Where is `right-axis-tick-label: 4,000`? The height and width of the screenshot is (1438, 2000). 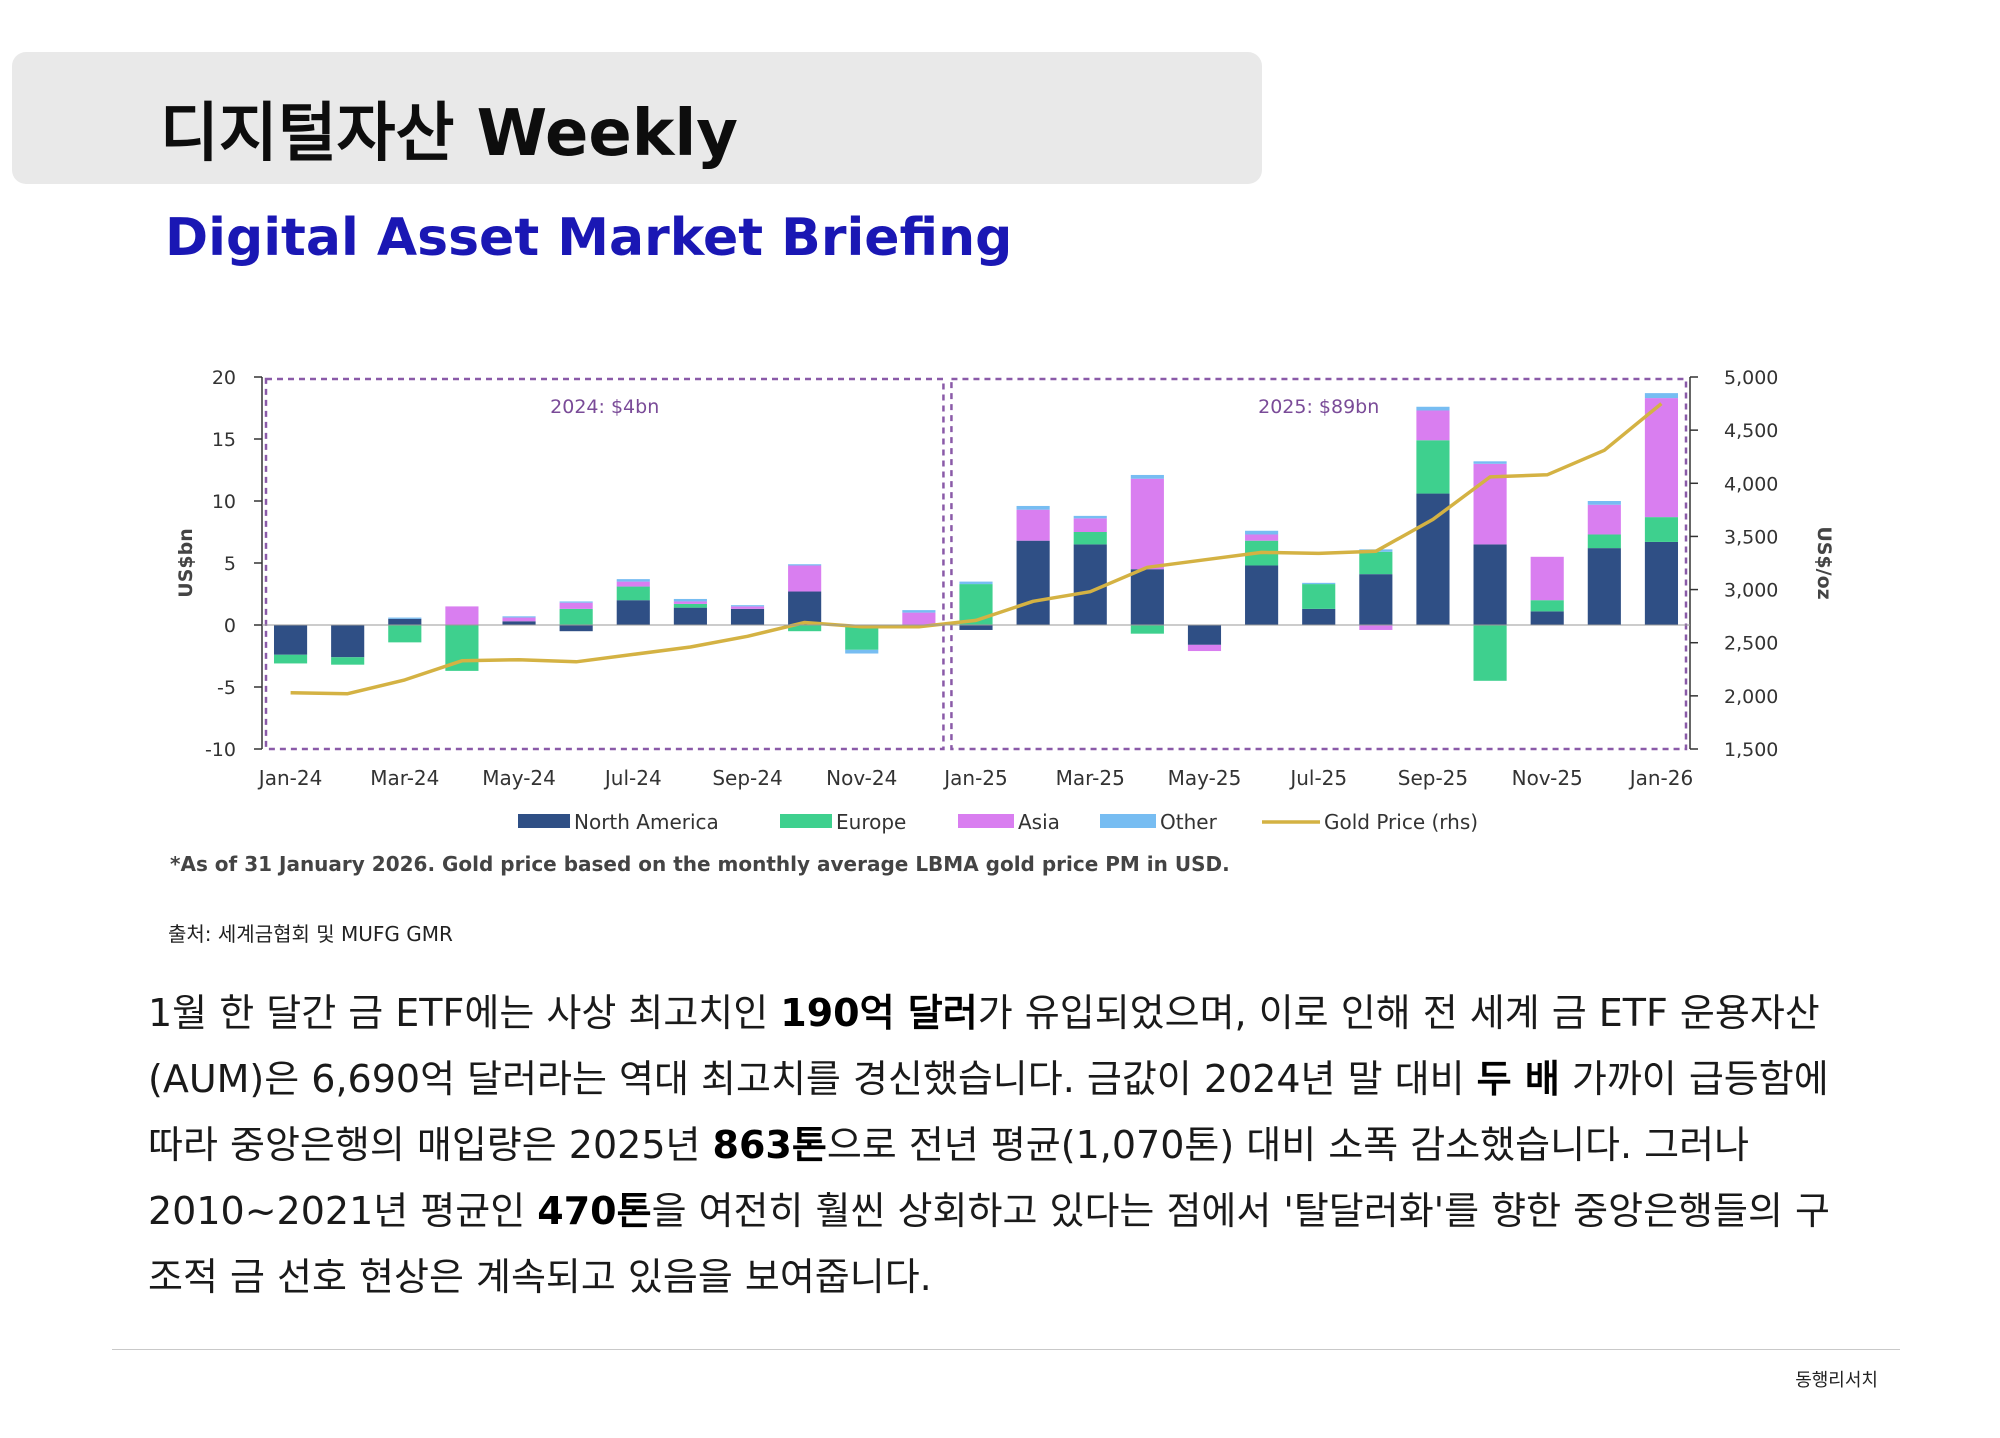 right-axis-tick-label: 4,000 is located at coordinates (1751, 484).